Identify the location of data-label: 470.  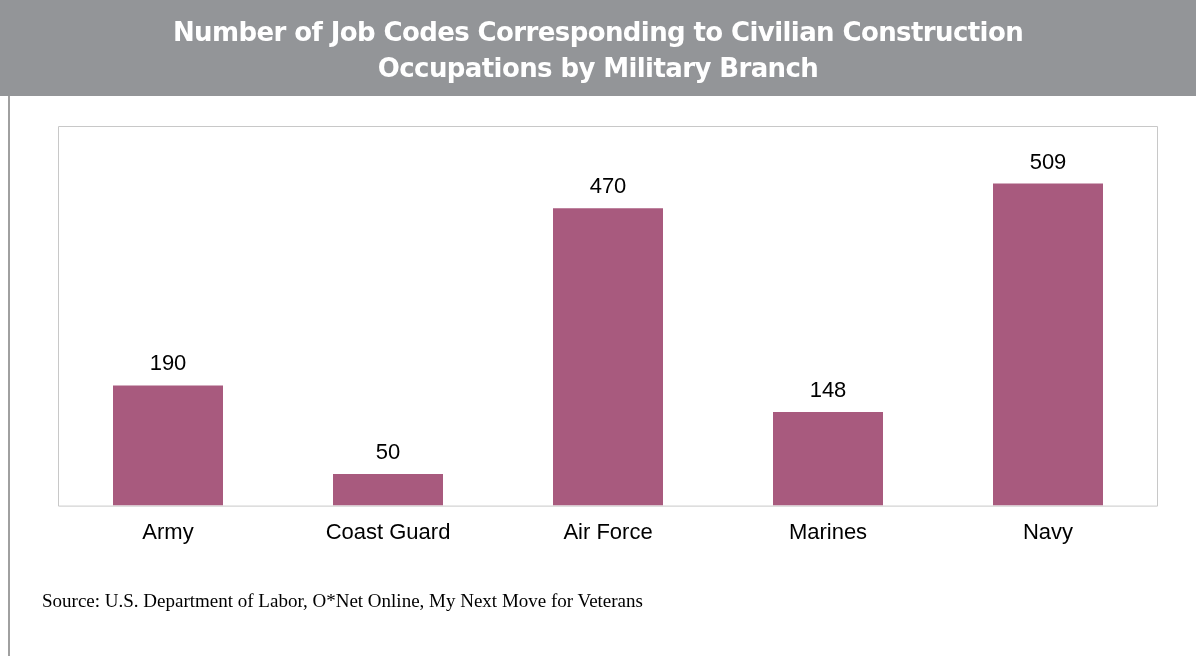
(608, 186).